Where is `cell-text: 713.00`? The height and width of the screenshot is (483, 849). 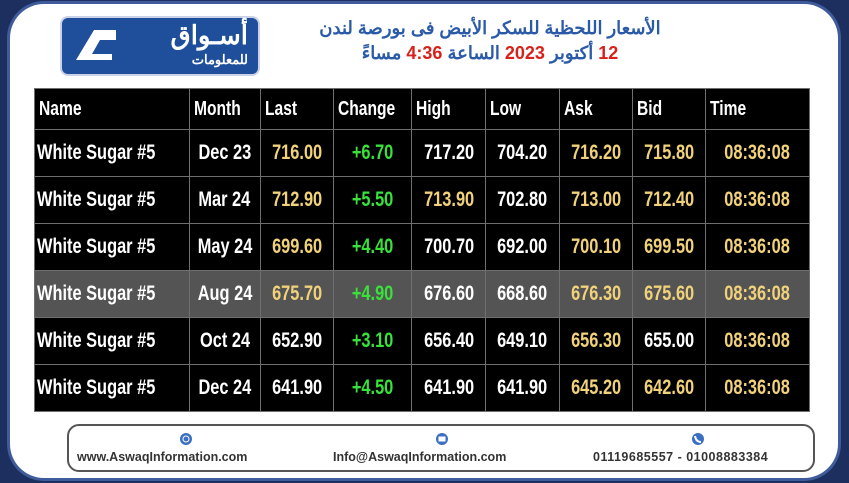 cell-text: 713.00 is located at coordinates (595, 199).